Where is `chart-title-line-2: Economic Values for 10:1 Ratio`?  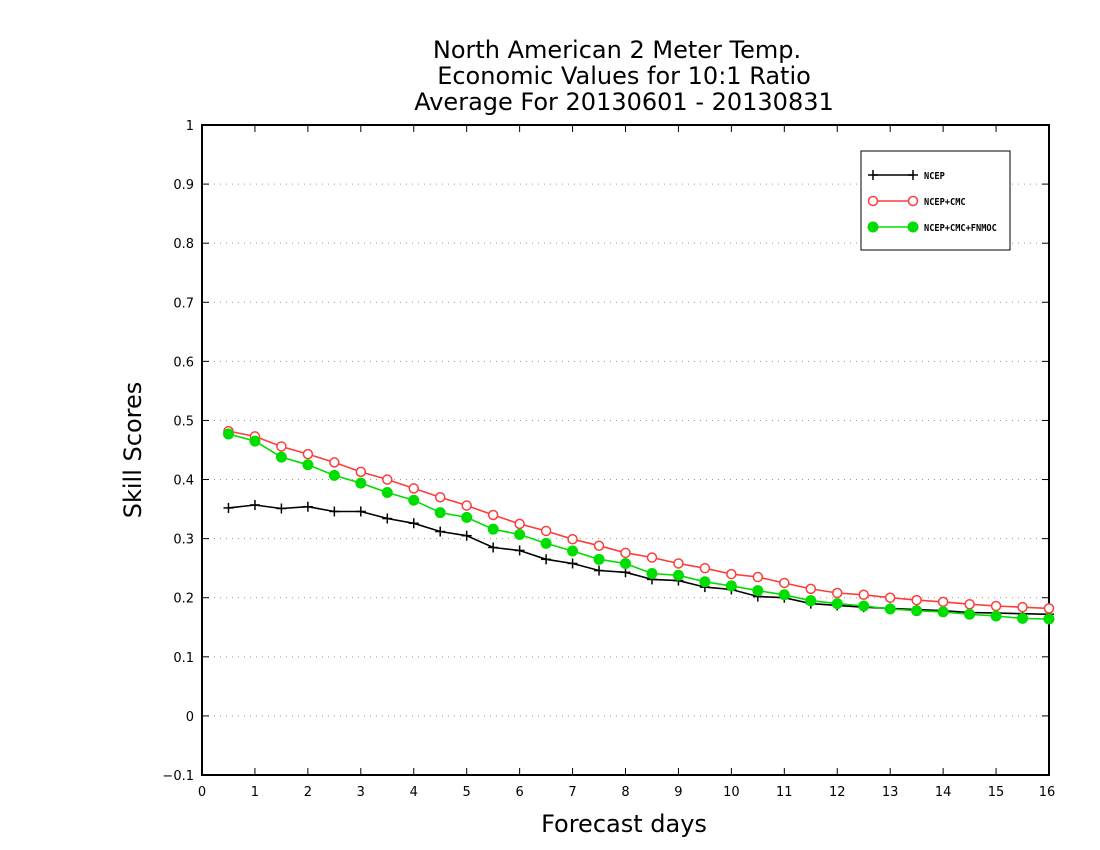 chart-title-line-2: Economic Values for 10:1 Ratio is located at coordinates (624, 76).